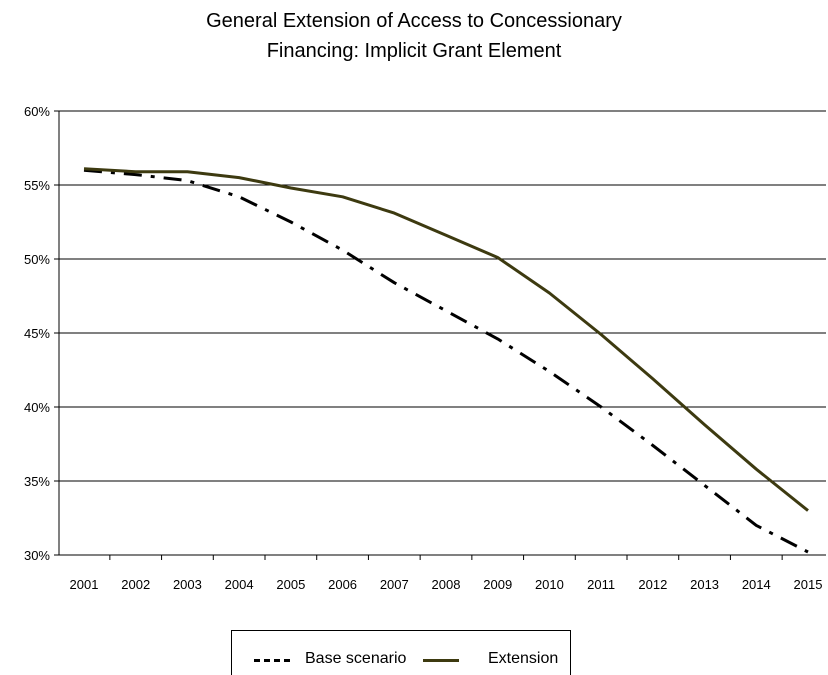 This screenshot has width=828, height=675. What do you see at coordinates (549, 584) in the screenshot?
I see `x-tick-label-2010: 2010` at bounding box center [549, 584].